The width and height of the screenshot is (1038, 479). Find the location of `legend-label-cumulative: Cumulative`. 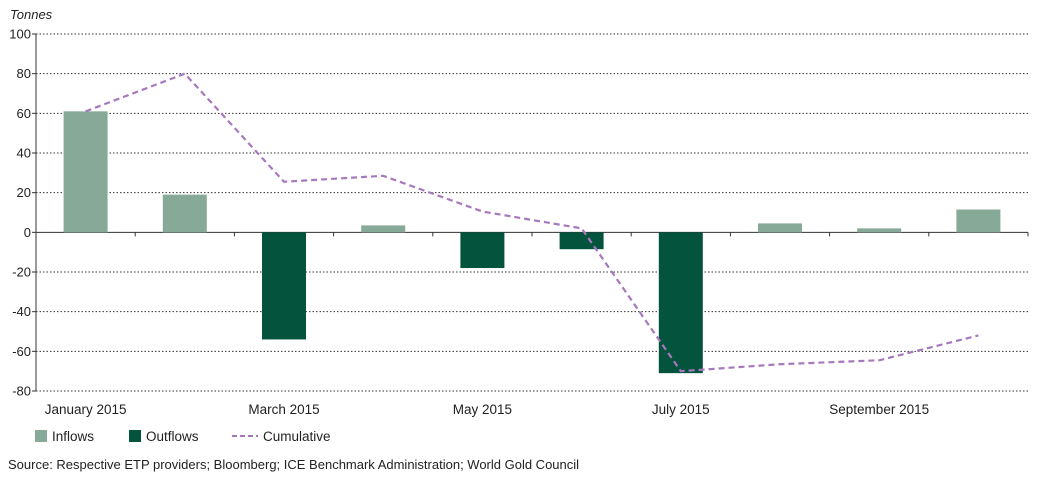

legend-label-cumulative: Cumulative is located at coordinates (297, 436).